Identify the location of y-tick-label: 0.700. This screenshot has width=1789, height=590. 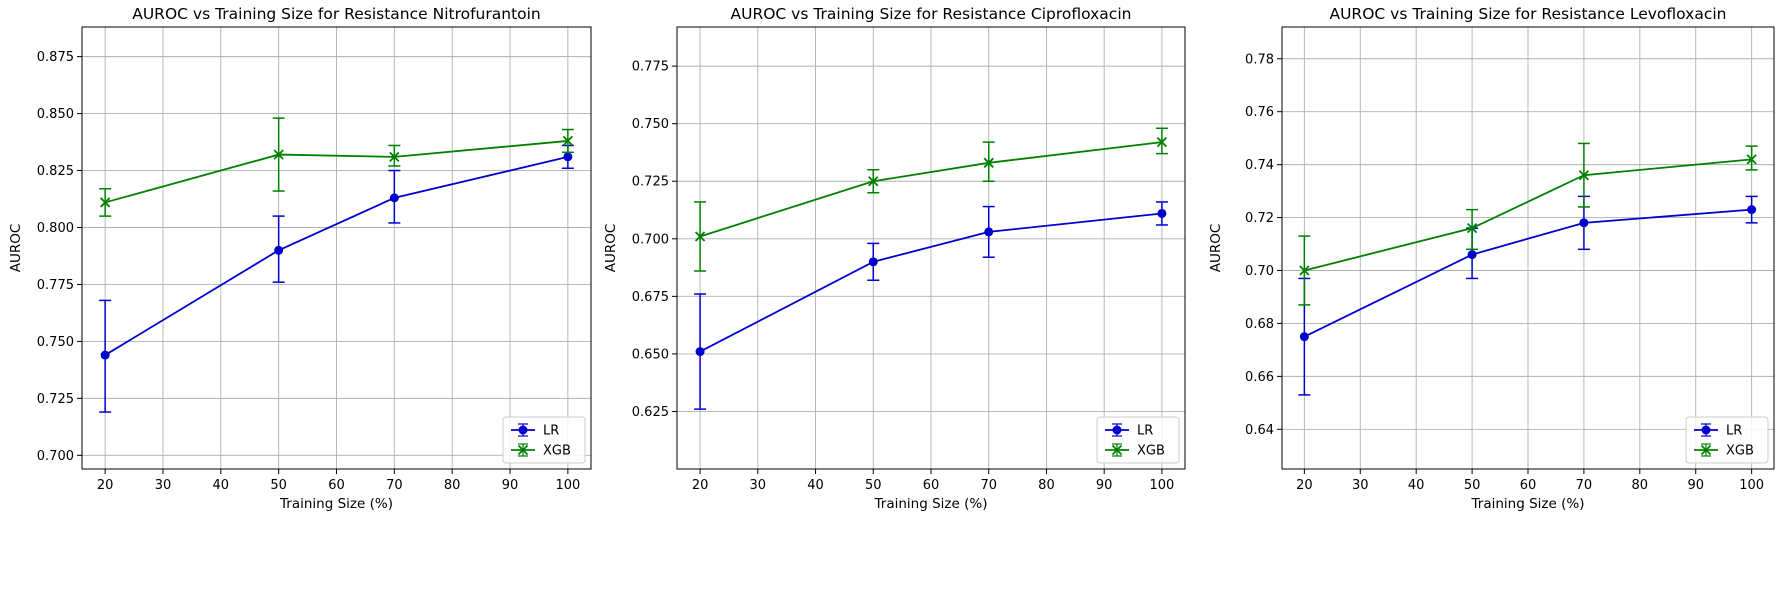
(650, 239).